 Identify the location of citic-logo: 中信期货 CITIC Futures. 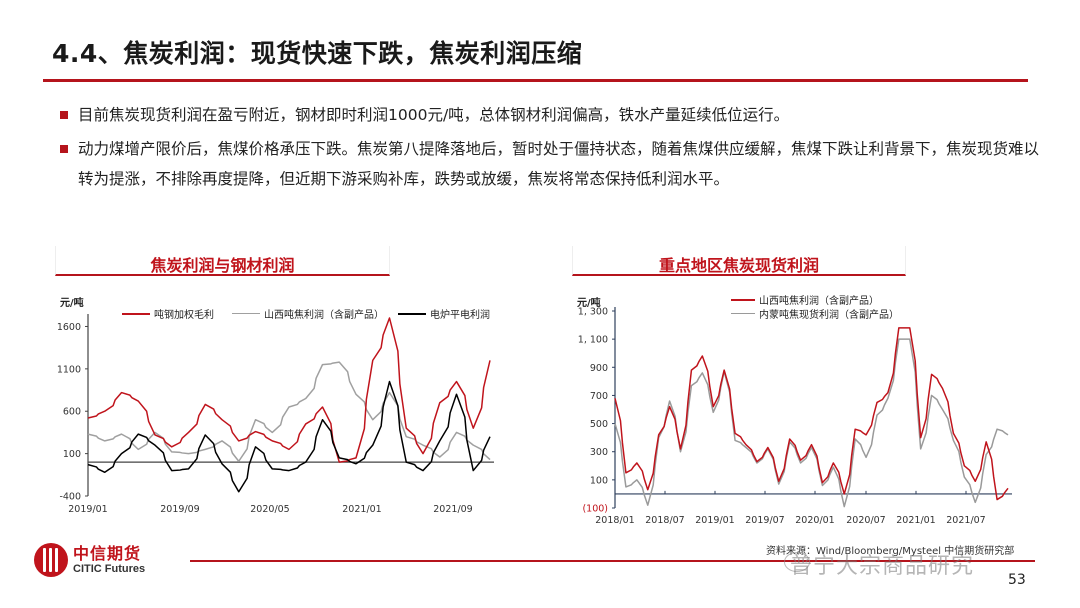
(89, 560).